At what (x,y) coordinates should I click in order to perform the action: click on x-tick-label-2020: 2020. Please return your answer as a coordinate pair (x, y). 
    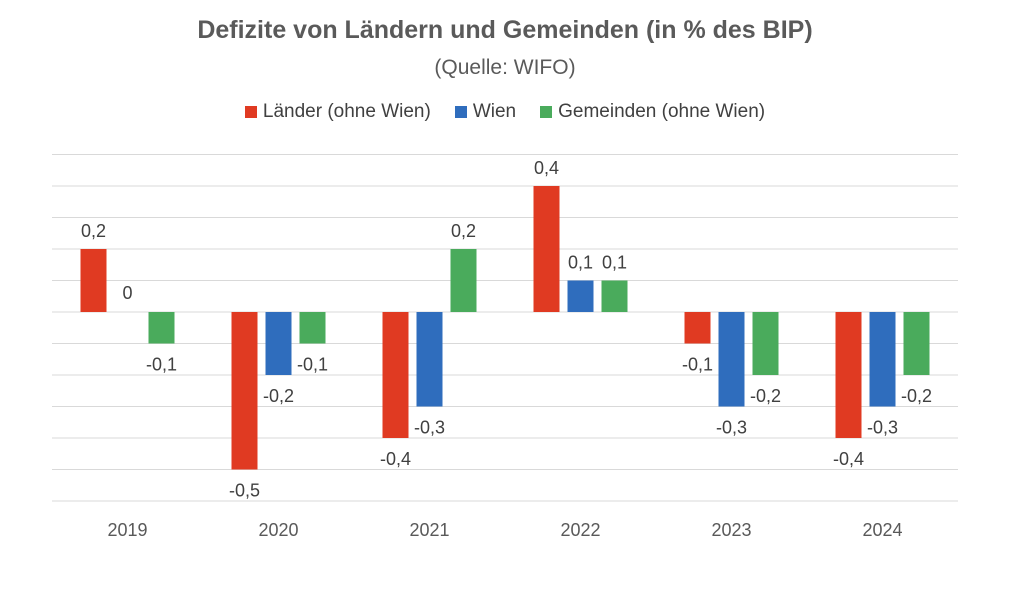
    Looking at the image, I should click on (278, 530).